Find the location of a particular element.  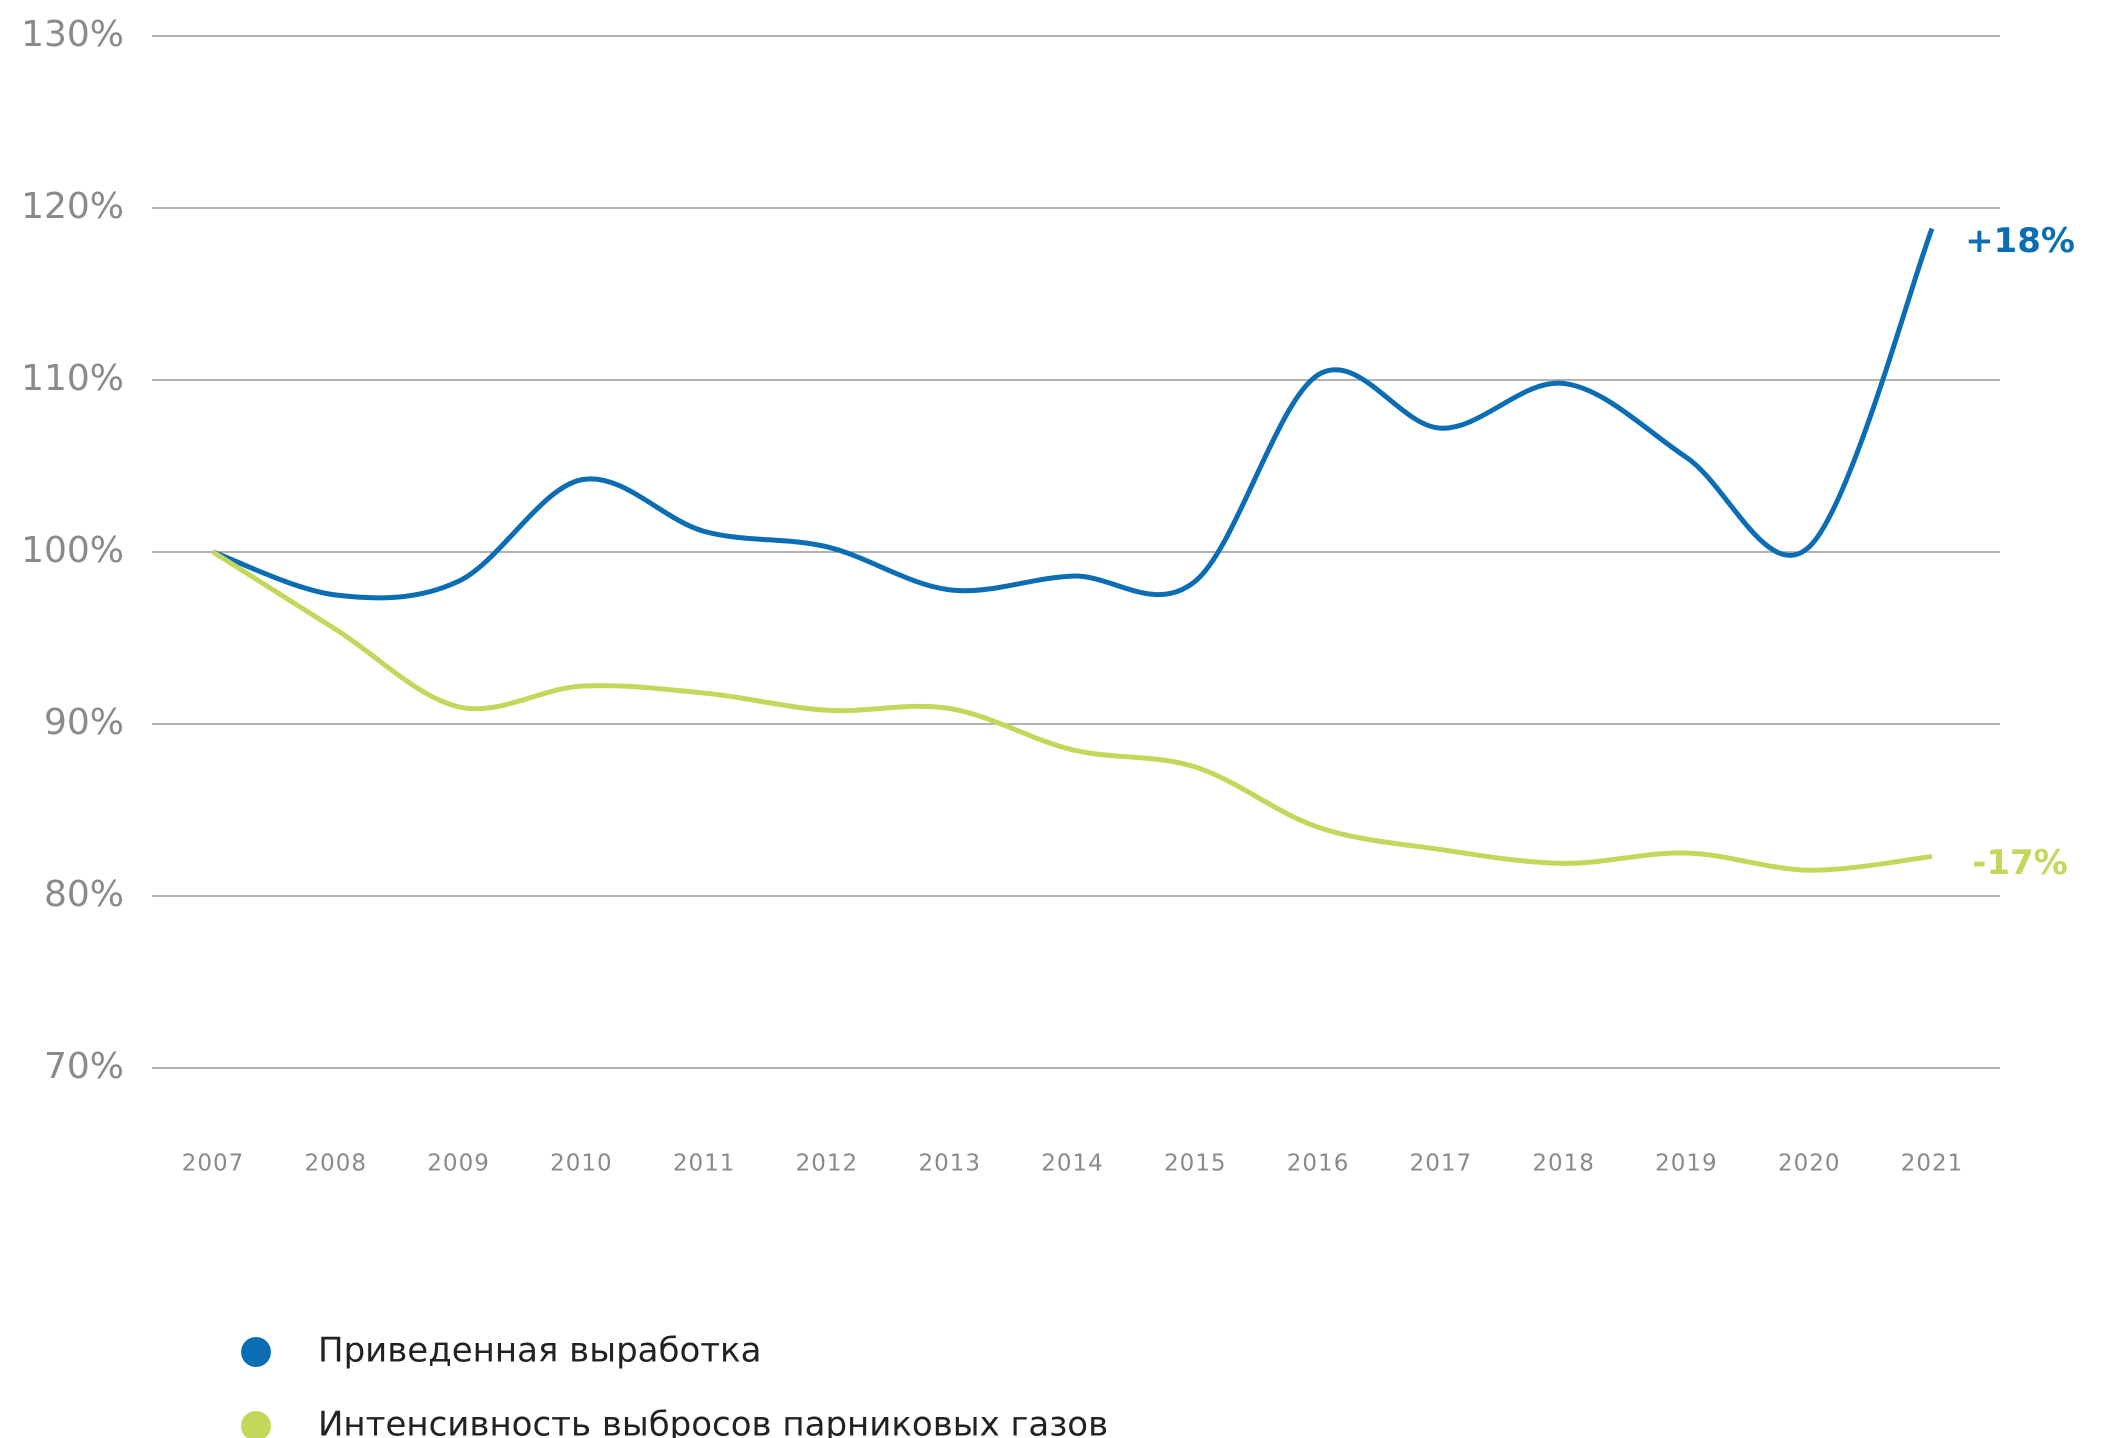

y-tick-label: 70% is located at coordinates (84, 1066).